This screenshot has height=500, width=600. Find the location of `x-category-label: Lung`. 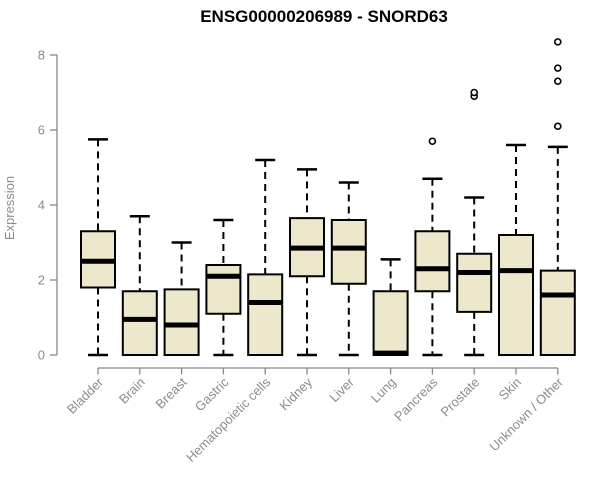

x-category-label: Lung is located at coordinates (383, 390).